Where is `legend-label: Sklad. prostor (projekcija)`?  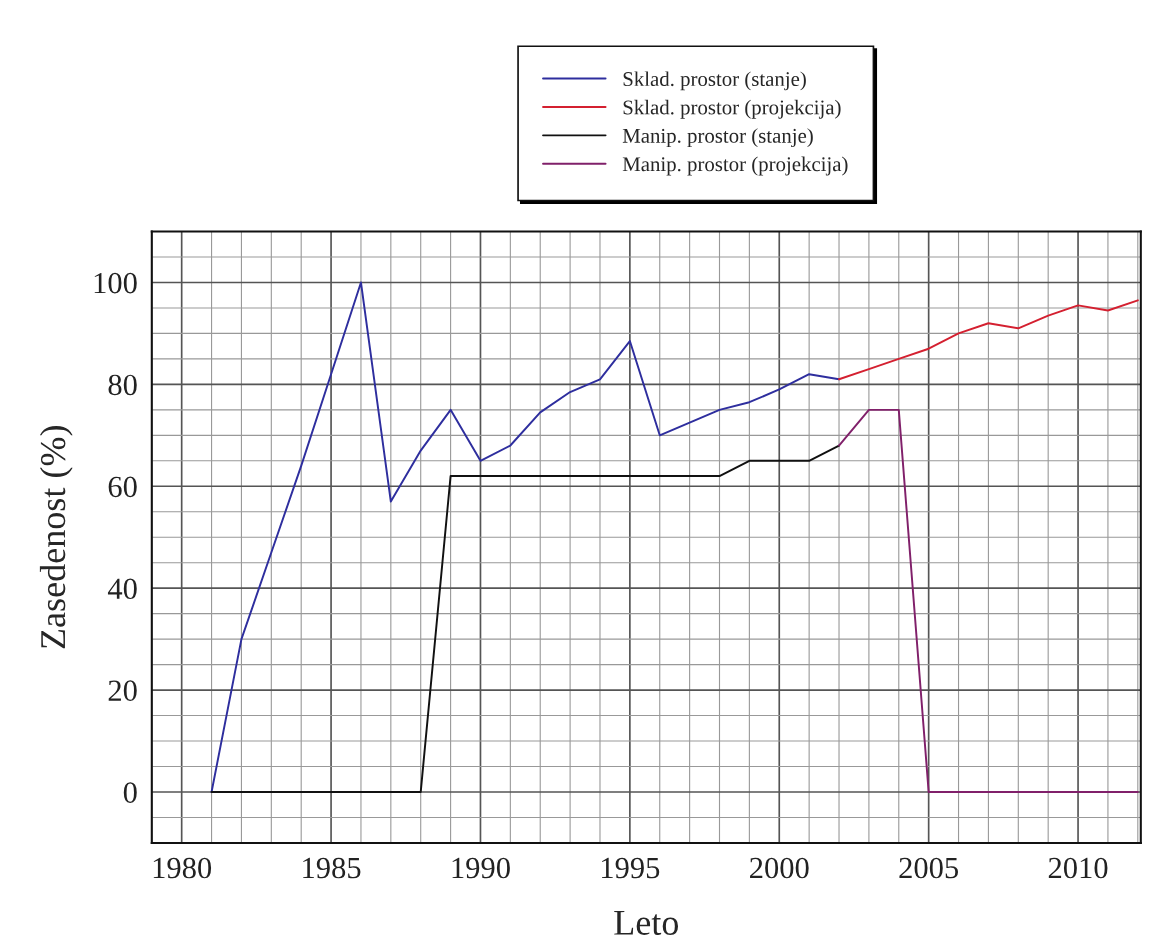 legend-label: Sklad. prostor (projekcija) is located at coordinates (732, 109).